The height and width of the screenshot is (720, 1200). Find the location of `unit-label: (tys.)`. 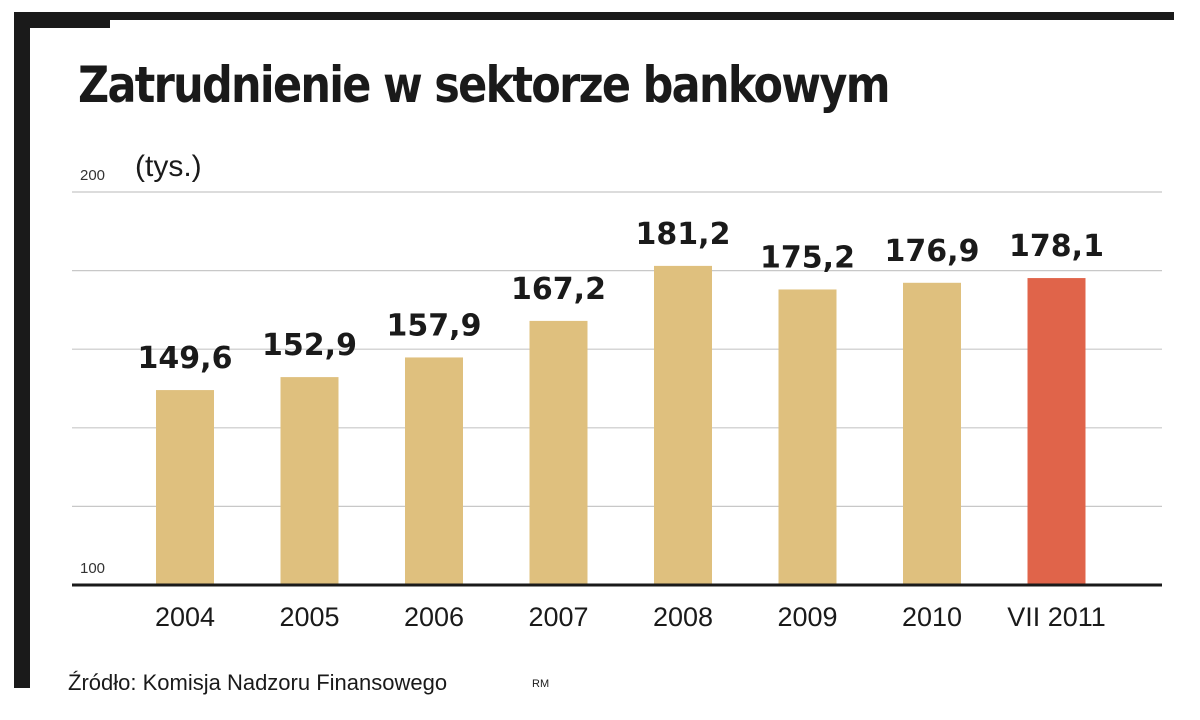

unit-label: (tys.) is located at coordinates (168, 166).